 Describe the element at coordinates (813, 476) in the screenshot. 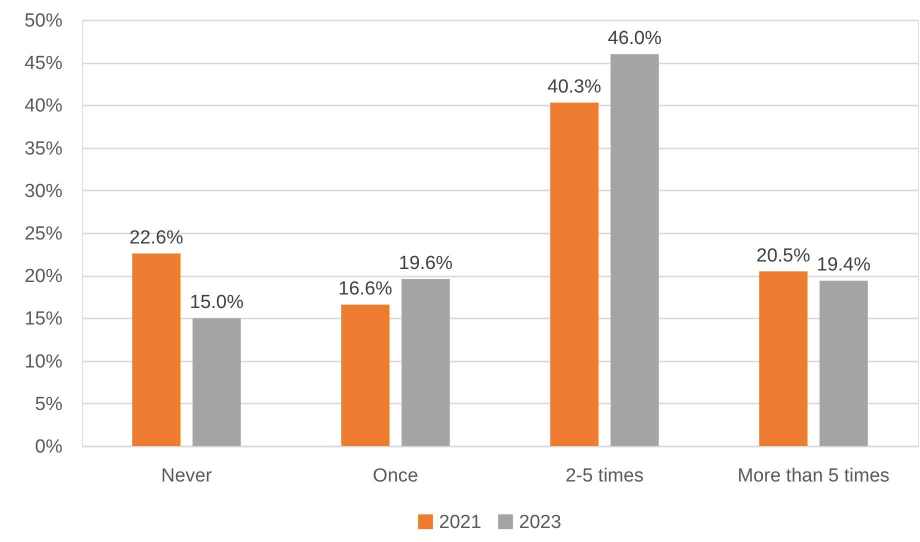

I see `x-tick-label: More than 5 times` at that location.